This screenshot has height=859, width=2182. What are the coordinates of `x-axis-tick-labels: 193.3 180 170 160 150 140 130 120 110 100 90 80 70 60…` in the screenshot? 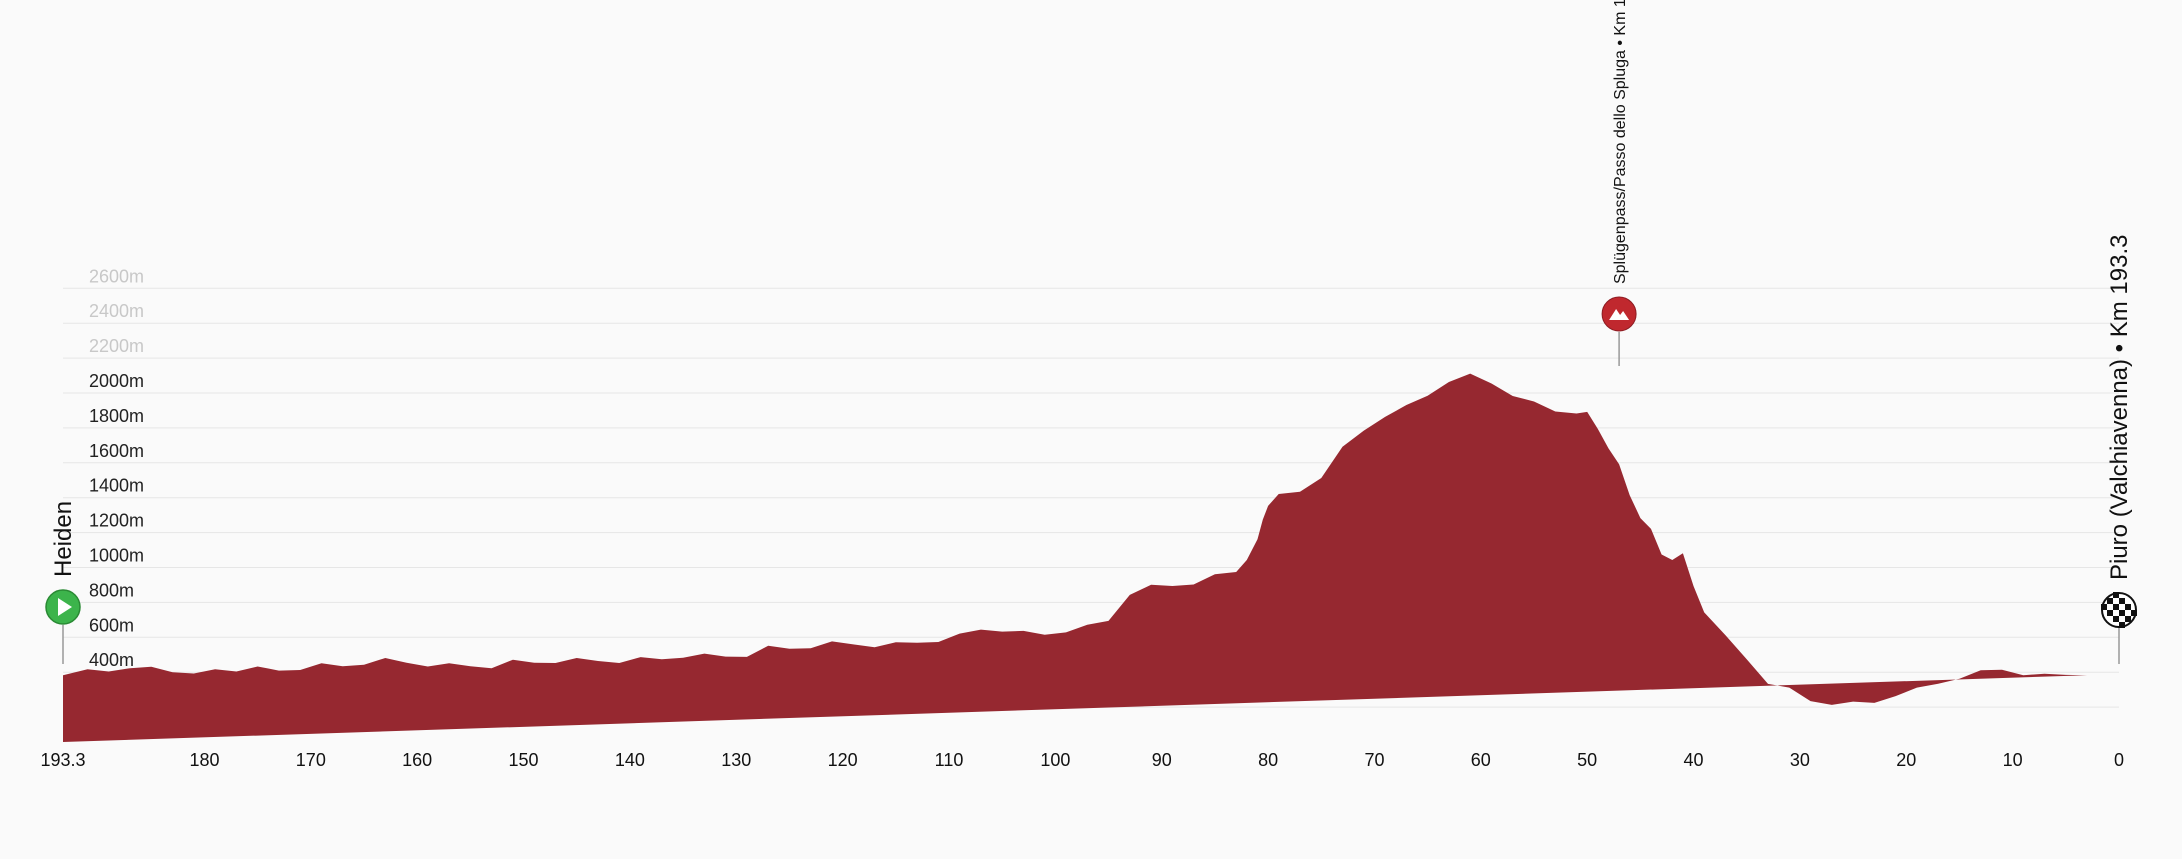 It's located at (1082, 760).